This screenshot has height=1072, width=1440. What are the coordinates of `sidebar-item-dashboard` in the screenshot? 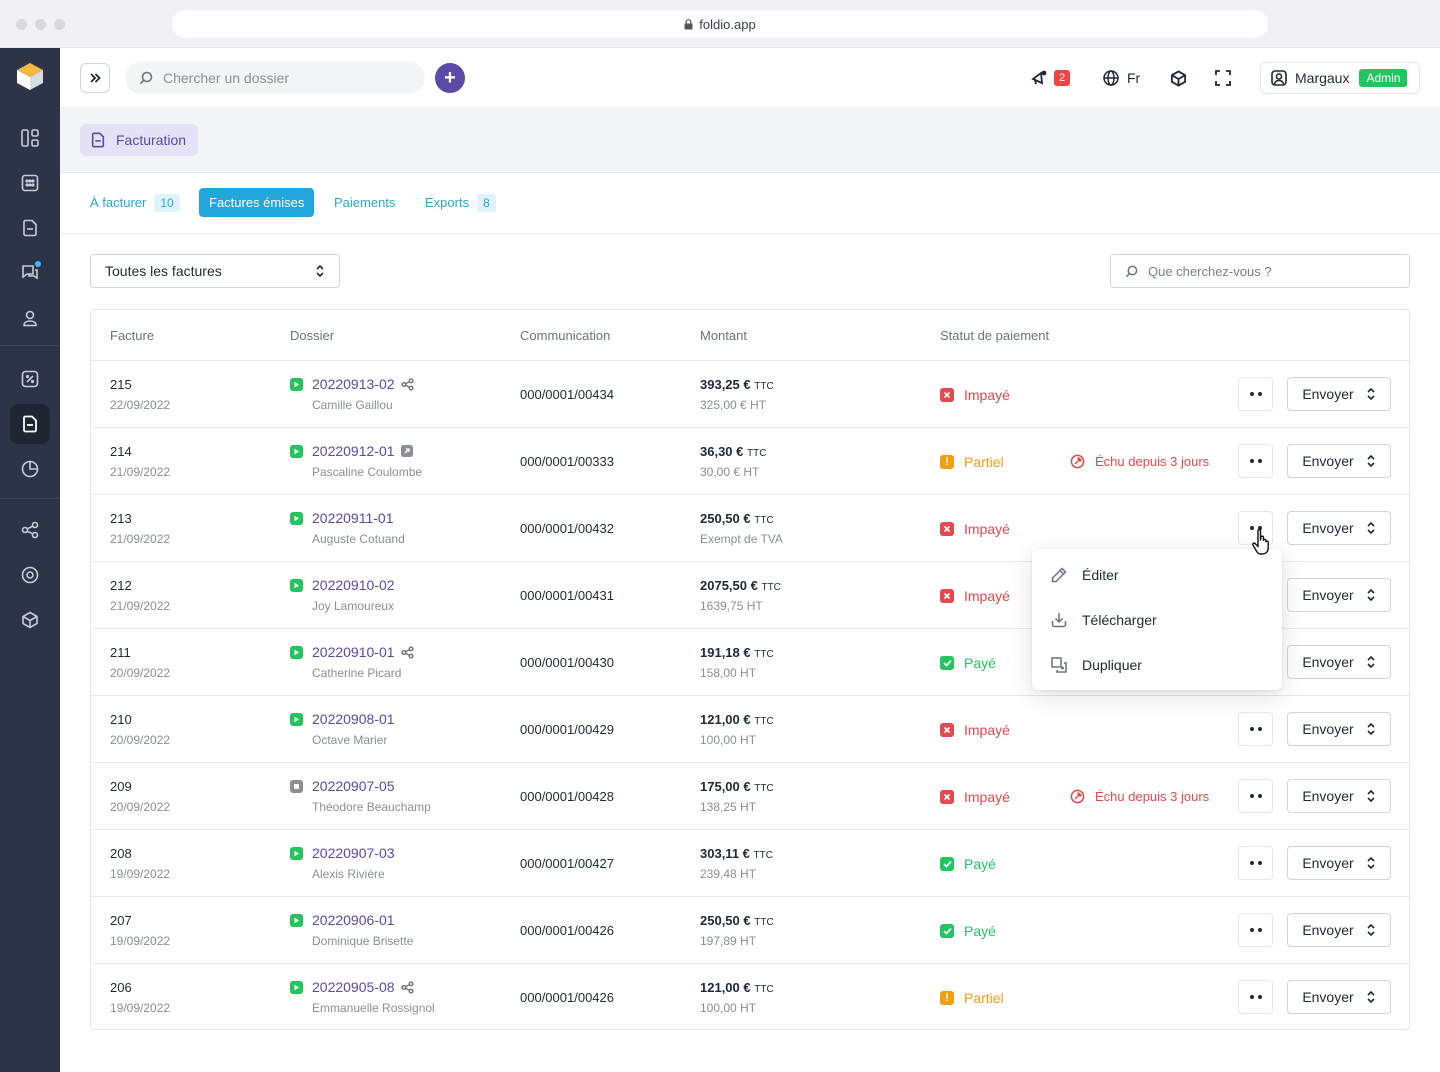 It's located at (30, 138).